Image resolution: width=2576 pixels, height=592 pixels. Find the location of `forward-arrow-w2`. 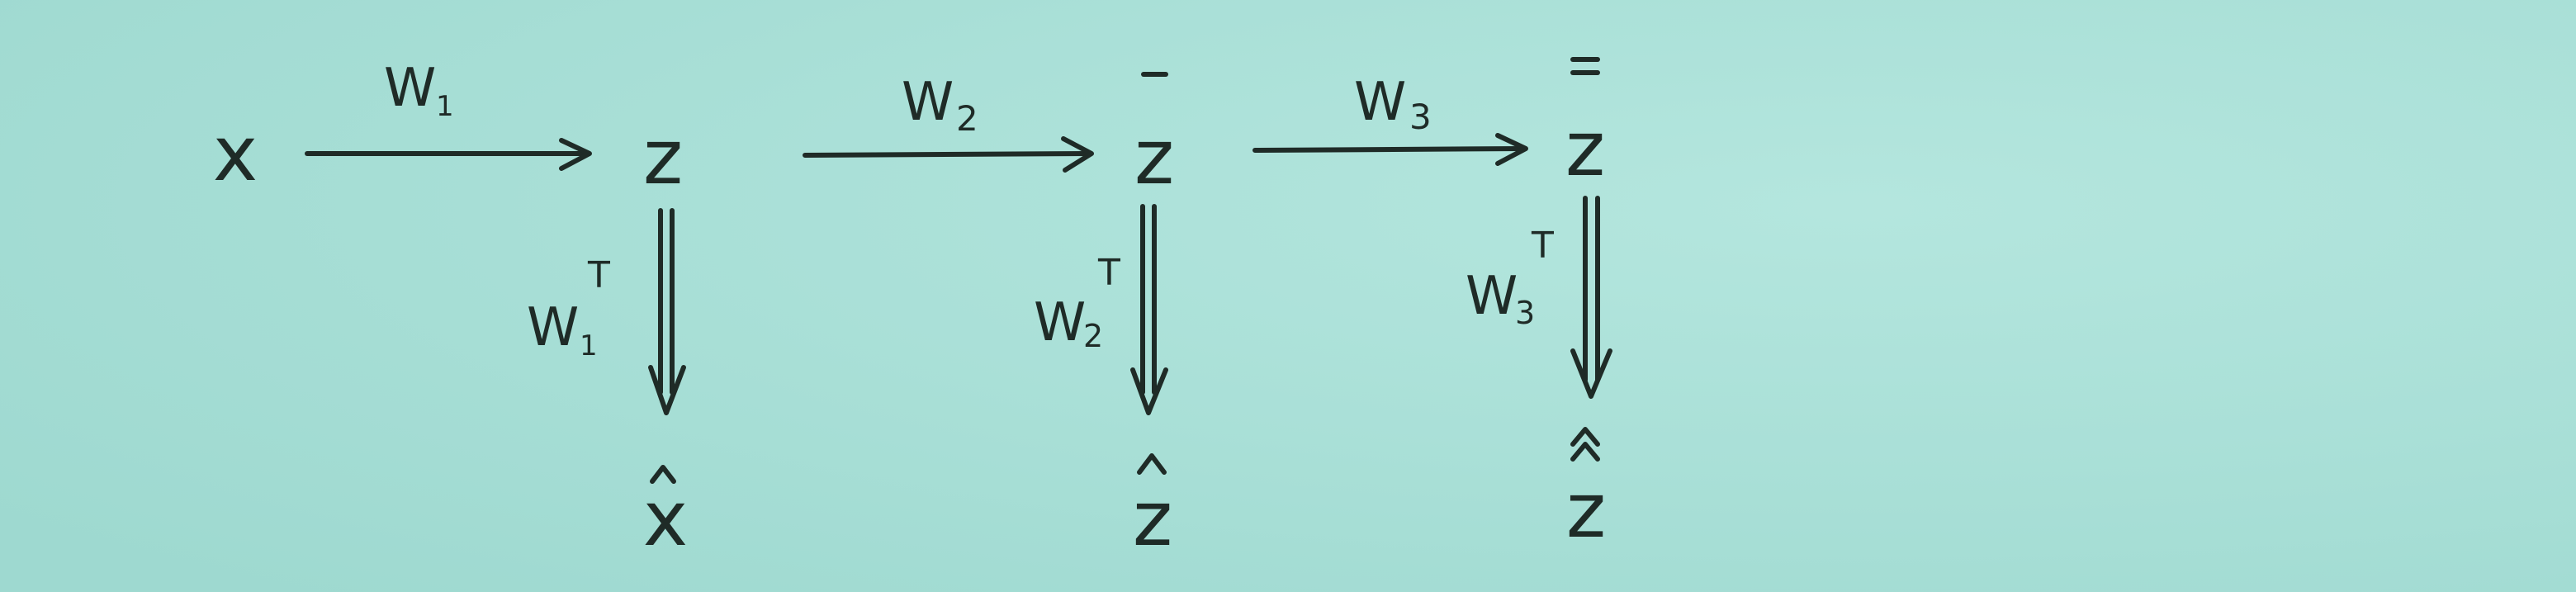

forward-arrow-w2 is located at coordinates (948, 155).